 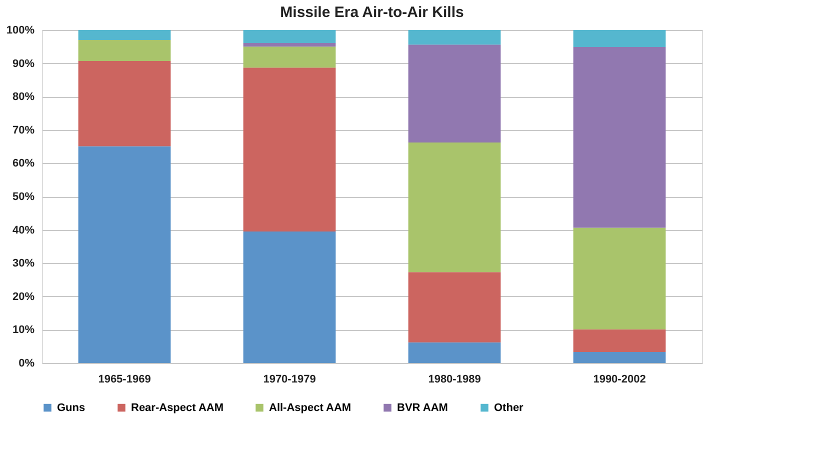 What do you see at coordinates (23, 197) in the screenshot?
I see `y-tick-label: 50%` at bounding box center [23, 197].